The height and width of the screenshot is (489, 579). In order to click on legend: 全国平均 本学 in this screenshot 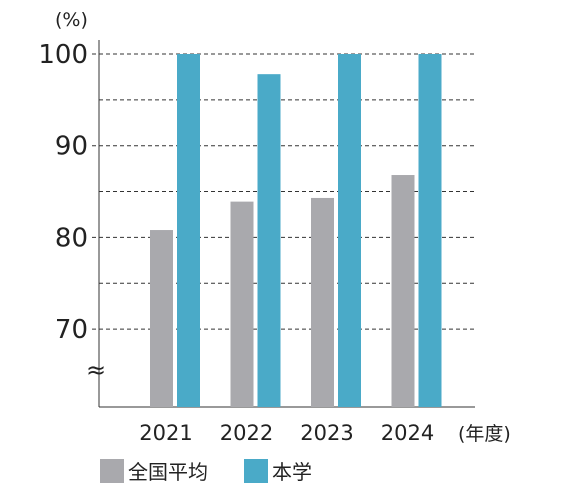, I will do `click(224, 470)`.